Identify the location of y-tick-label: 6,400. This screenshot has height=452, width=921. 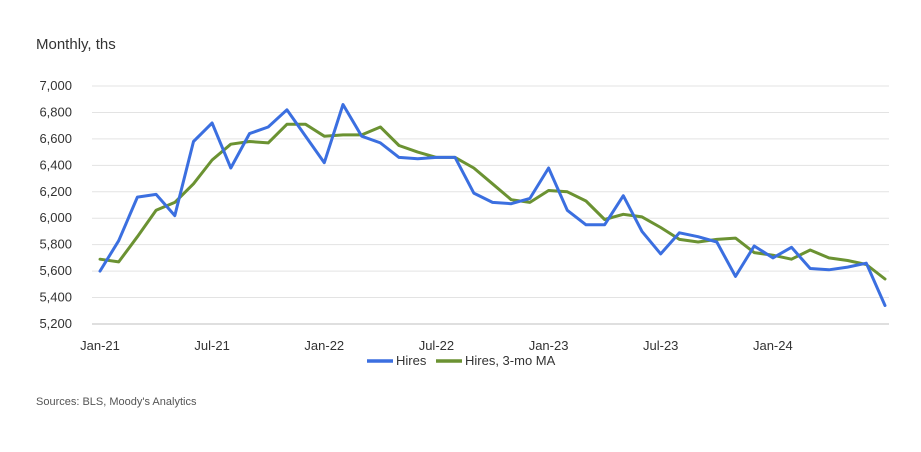
(55, 164).